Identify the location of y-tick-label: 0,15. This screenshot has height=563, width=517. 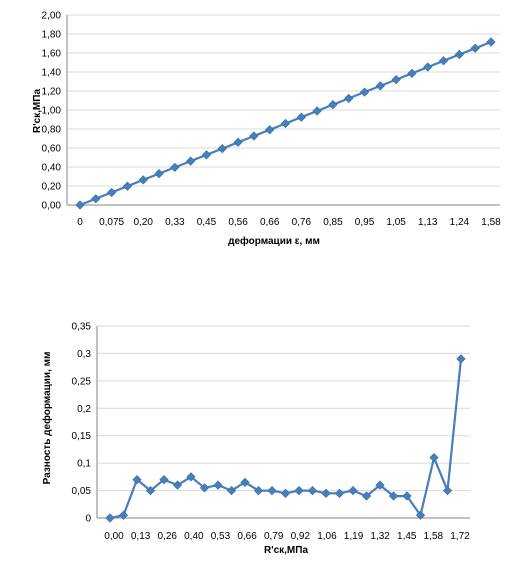
(82, 436).